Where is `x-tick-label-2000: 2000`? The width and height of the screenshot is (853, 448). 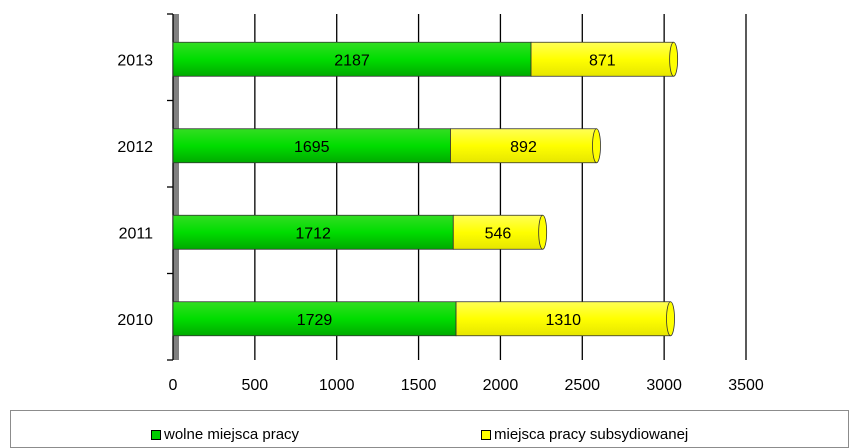 x-tick-label-2000: 2000 is located at coordinates (501, 385).